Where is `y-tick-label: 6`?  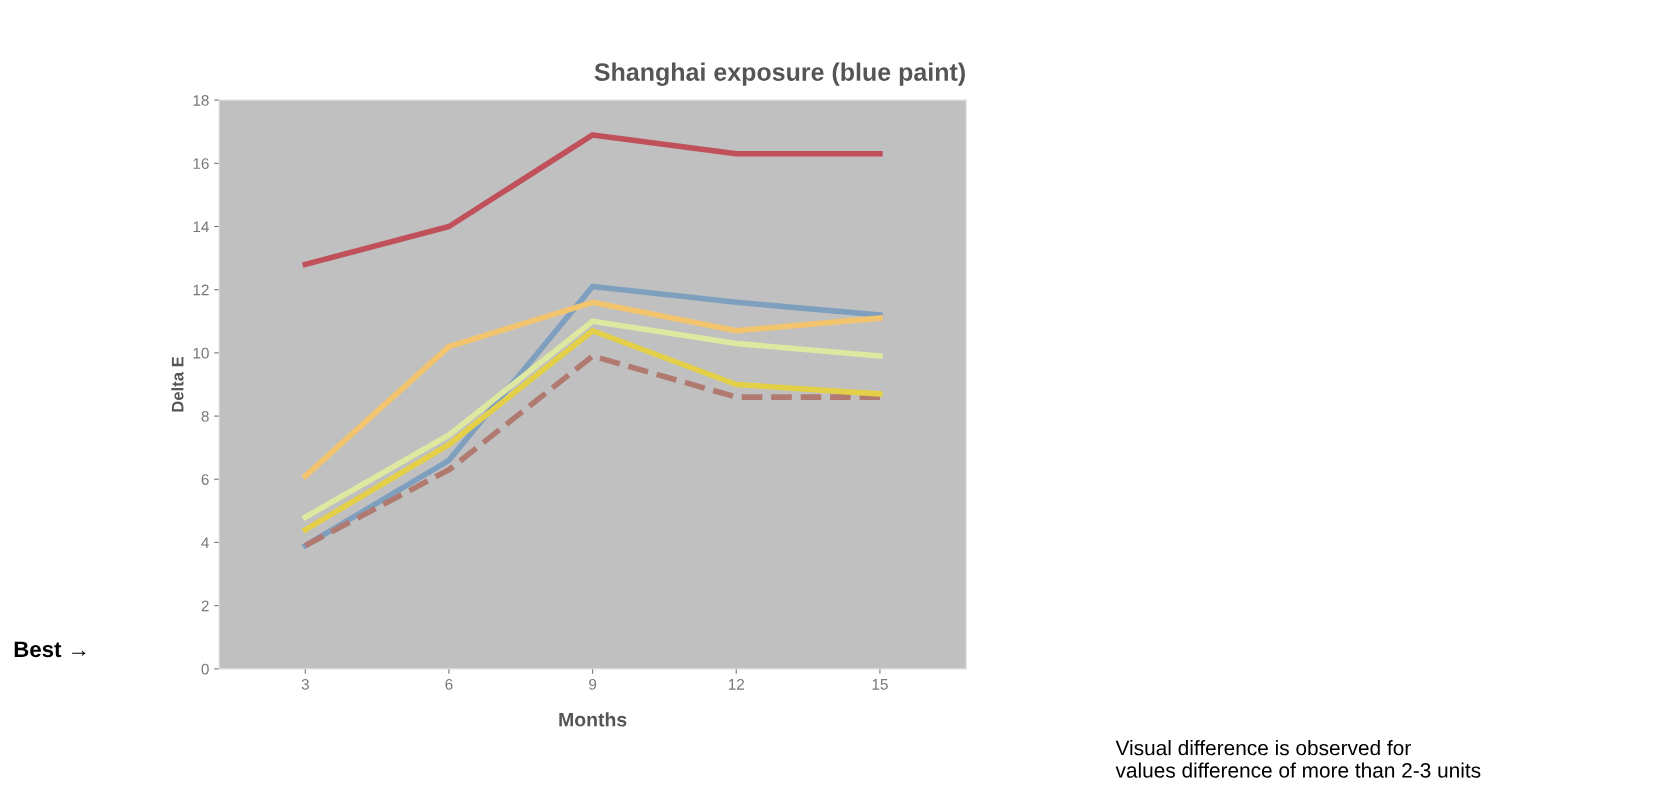
y-tick-label: 6 is located at coordinates (205, 479).